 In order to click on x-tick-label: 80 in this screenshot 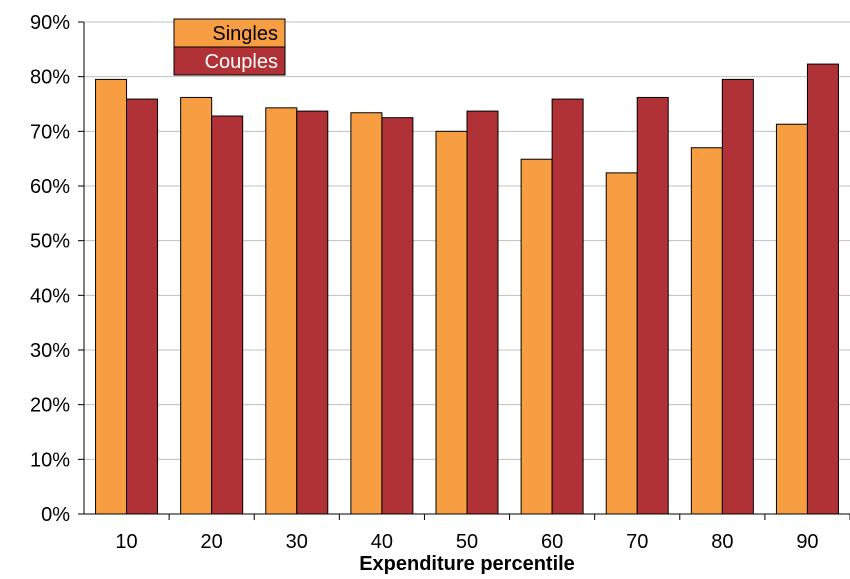, I will do `click(722, 542)`.